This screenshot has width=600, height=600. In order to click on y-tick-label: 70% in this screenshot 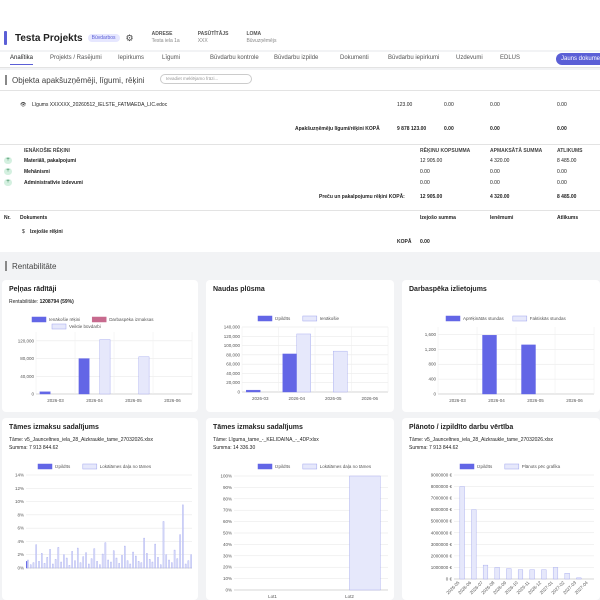, I will do `click(227, 510)`.